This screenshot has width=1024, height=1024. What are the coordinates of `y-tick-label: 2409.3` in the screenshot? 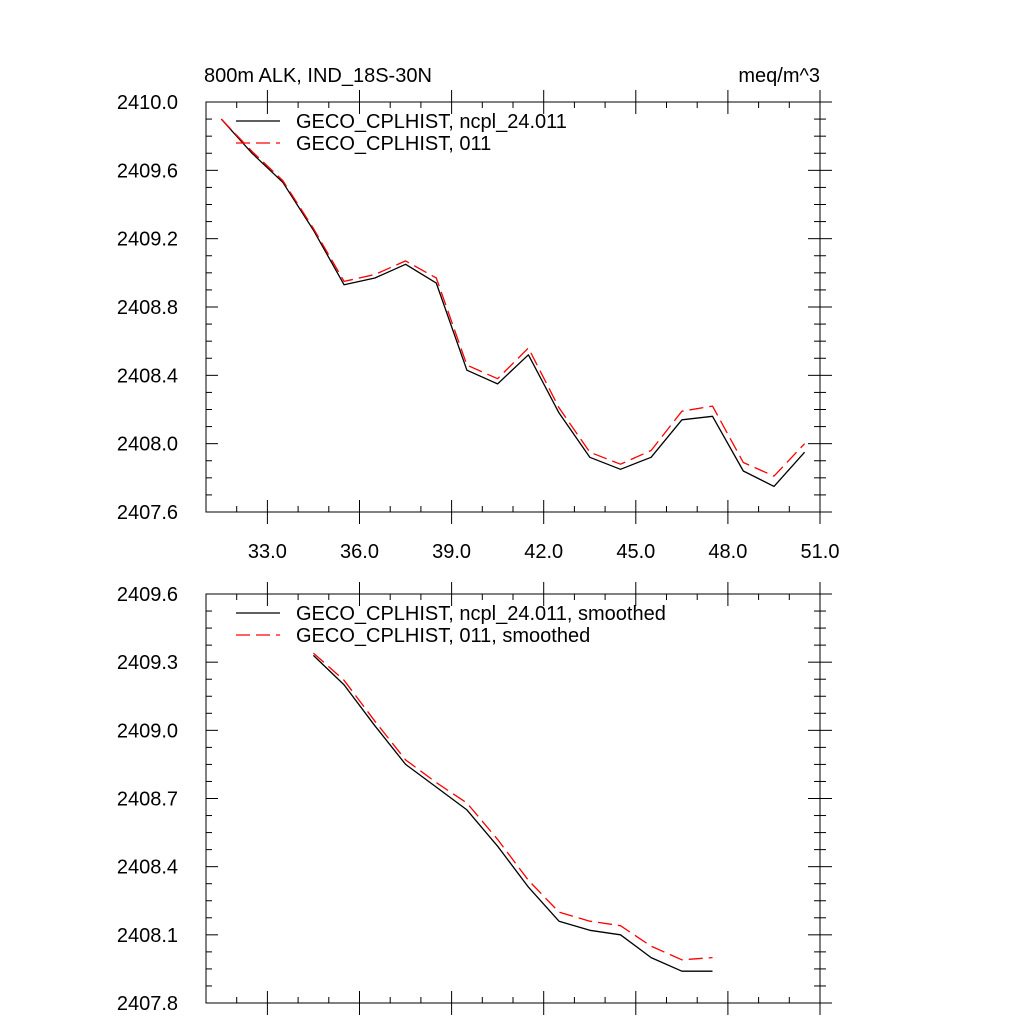 It's located at (147, 663).